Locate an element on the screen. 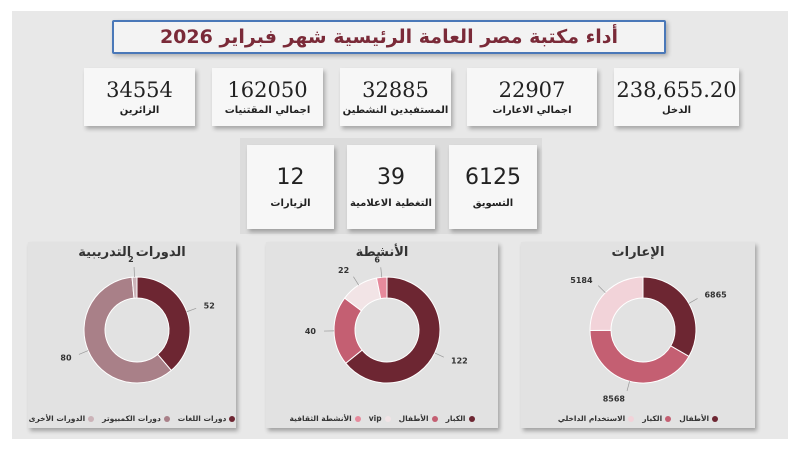 This screenshot has height=450, width=800. data-label: 6865 is located at coordinates (715, 294).